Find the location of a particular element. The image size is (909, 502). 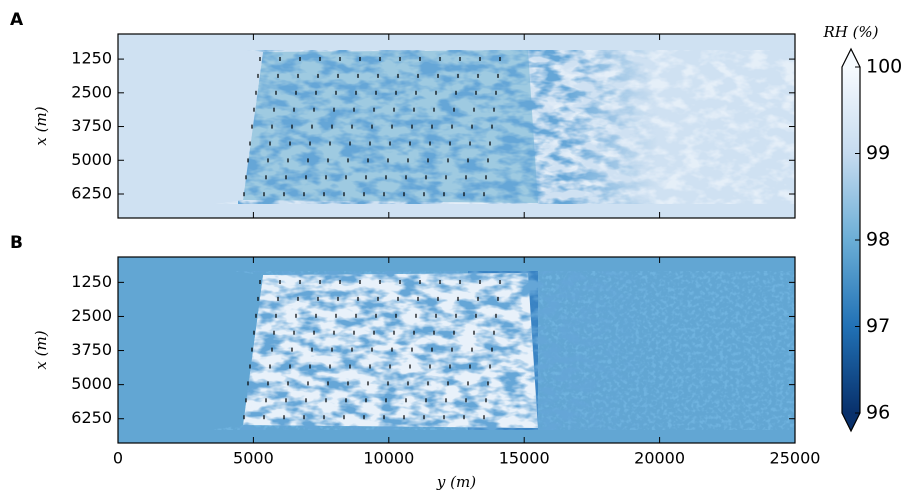

x-tick-label: 25000 is located at coordinates (795, 458).